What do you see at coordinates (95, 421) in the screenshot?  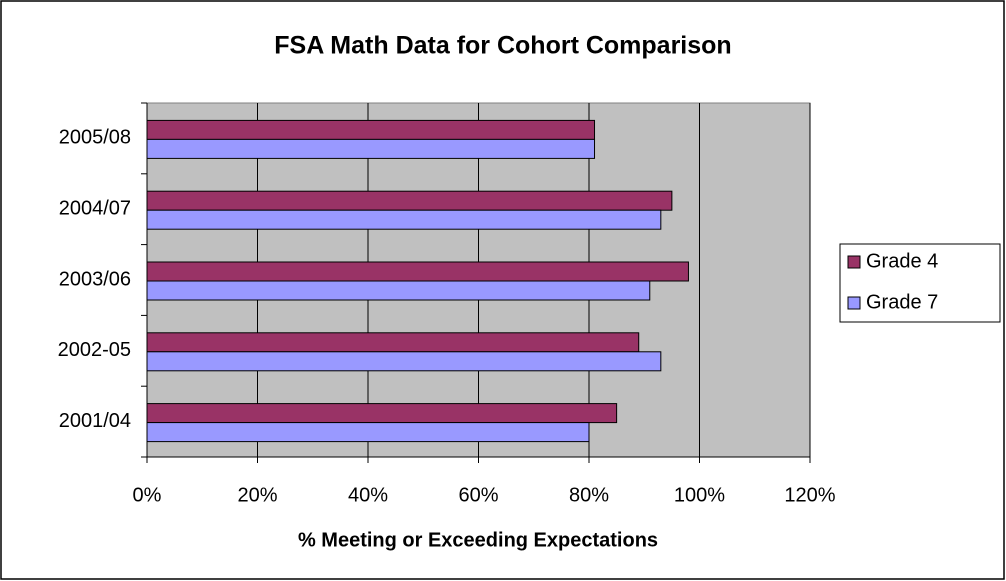 I see `y-tick-label: 2001/04` at bounding box center [95, 421].